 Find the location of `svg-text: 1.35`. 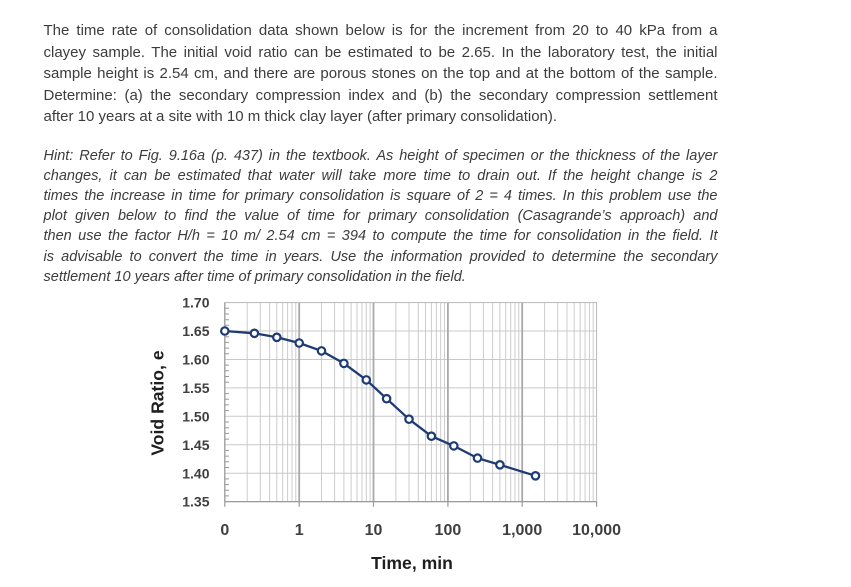

svg-text: 1.35 is located at coordinates (195, 502).